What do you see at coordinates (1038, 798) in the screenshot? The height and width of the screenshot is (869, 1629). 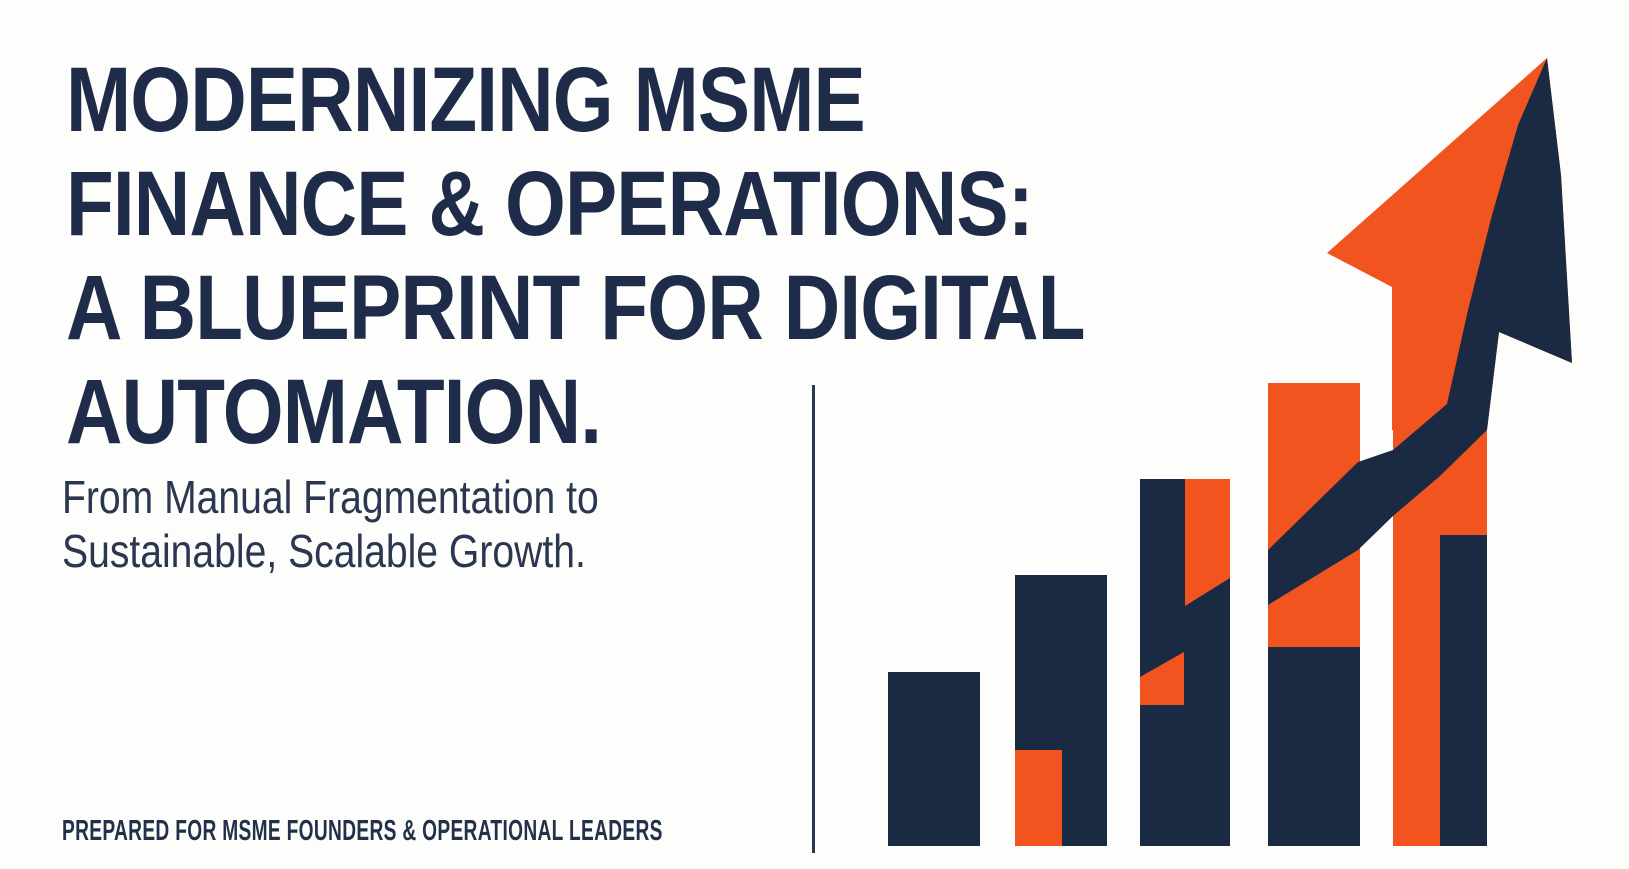 I see `bar-2-orange-segment` at bounding box center [1038, 798].